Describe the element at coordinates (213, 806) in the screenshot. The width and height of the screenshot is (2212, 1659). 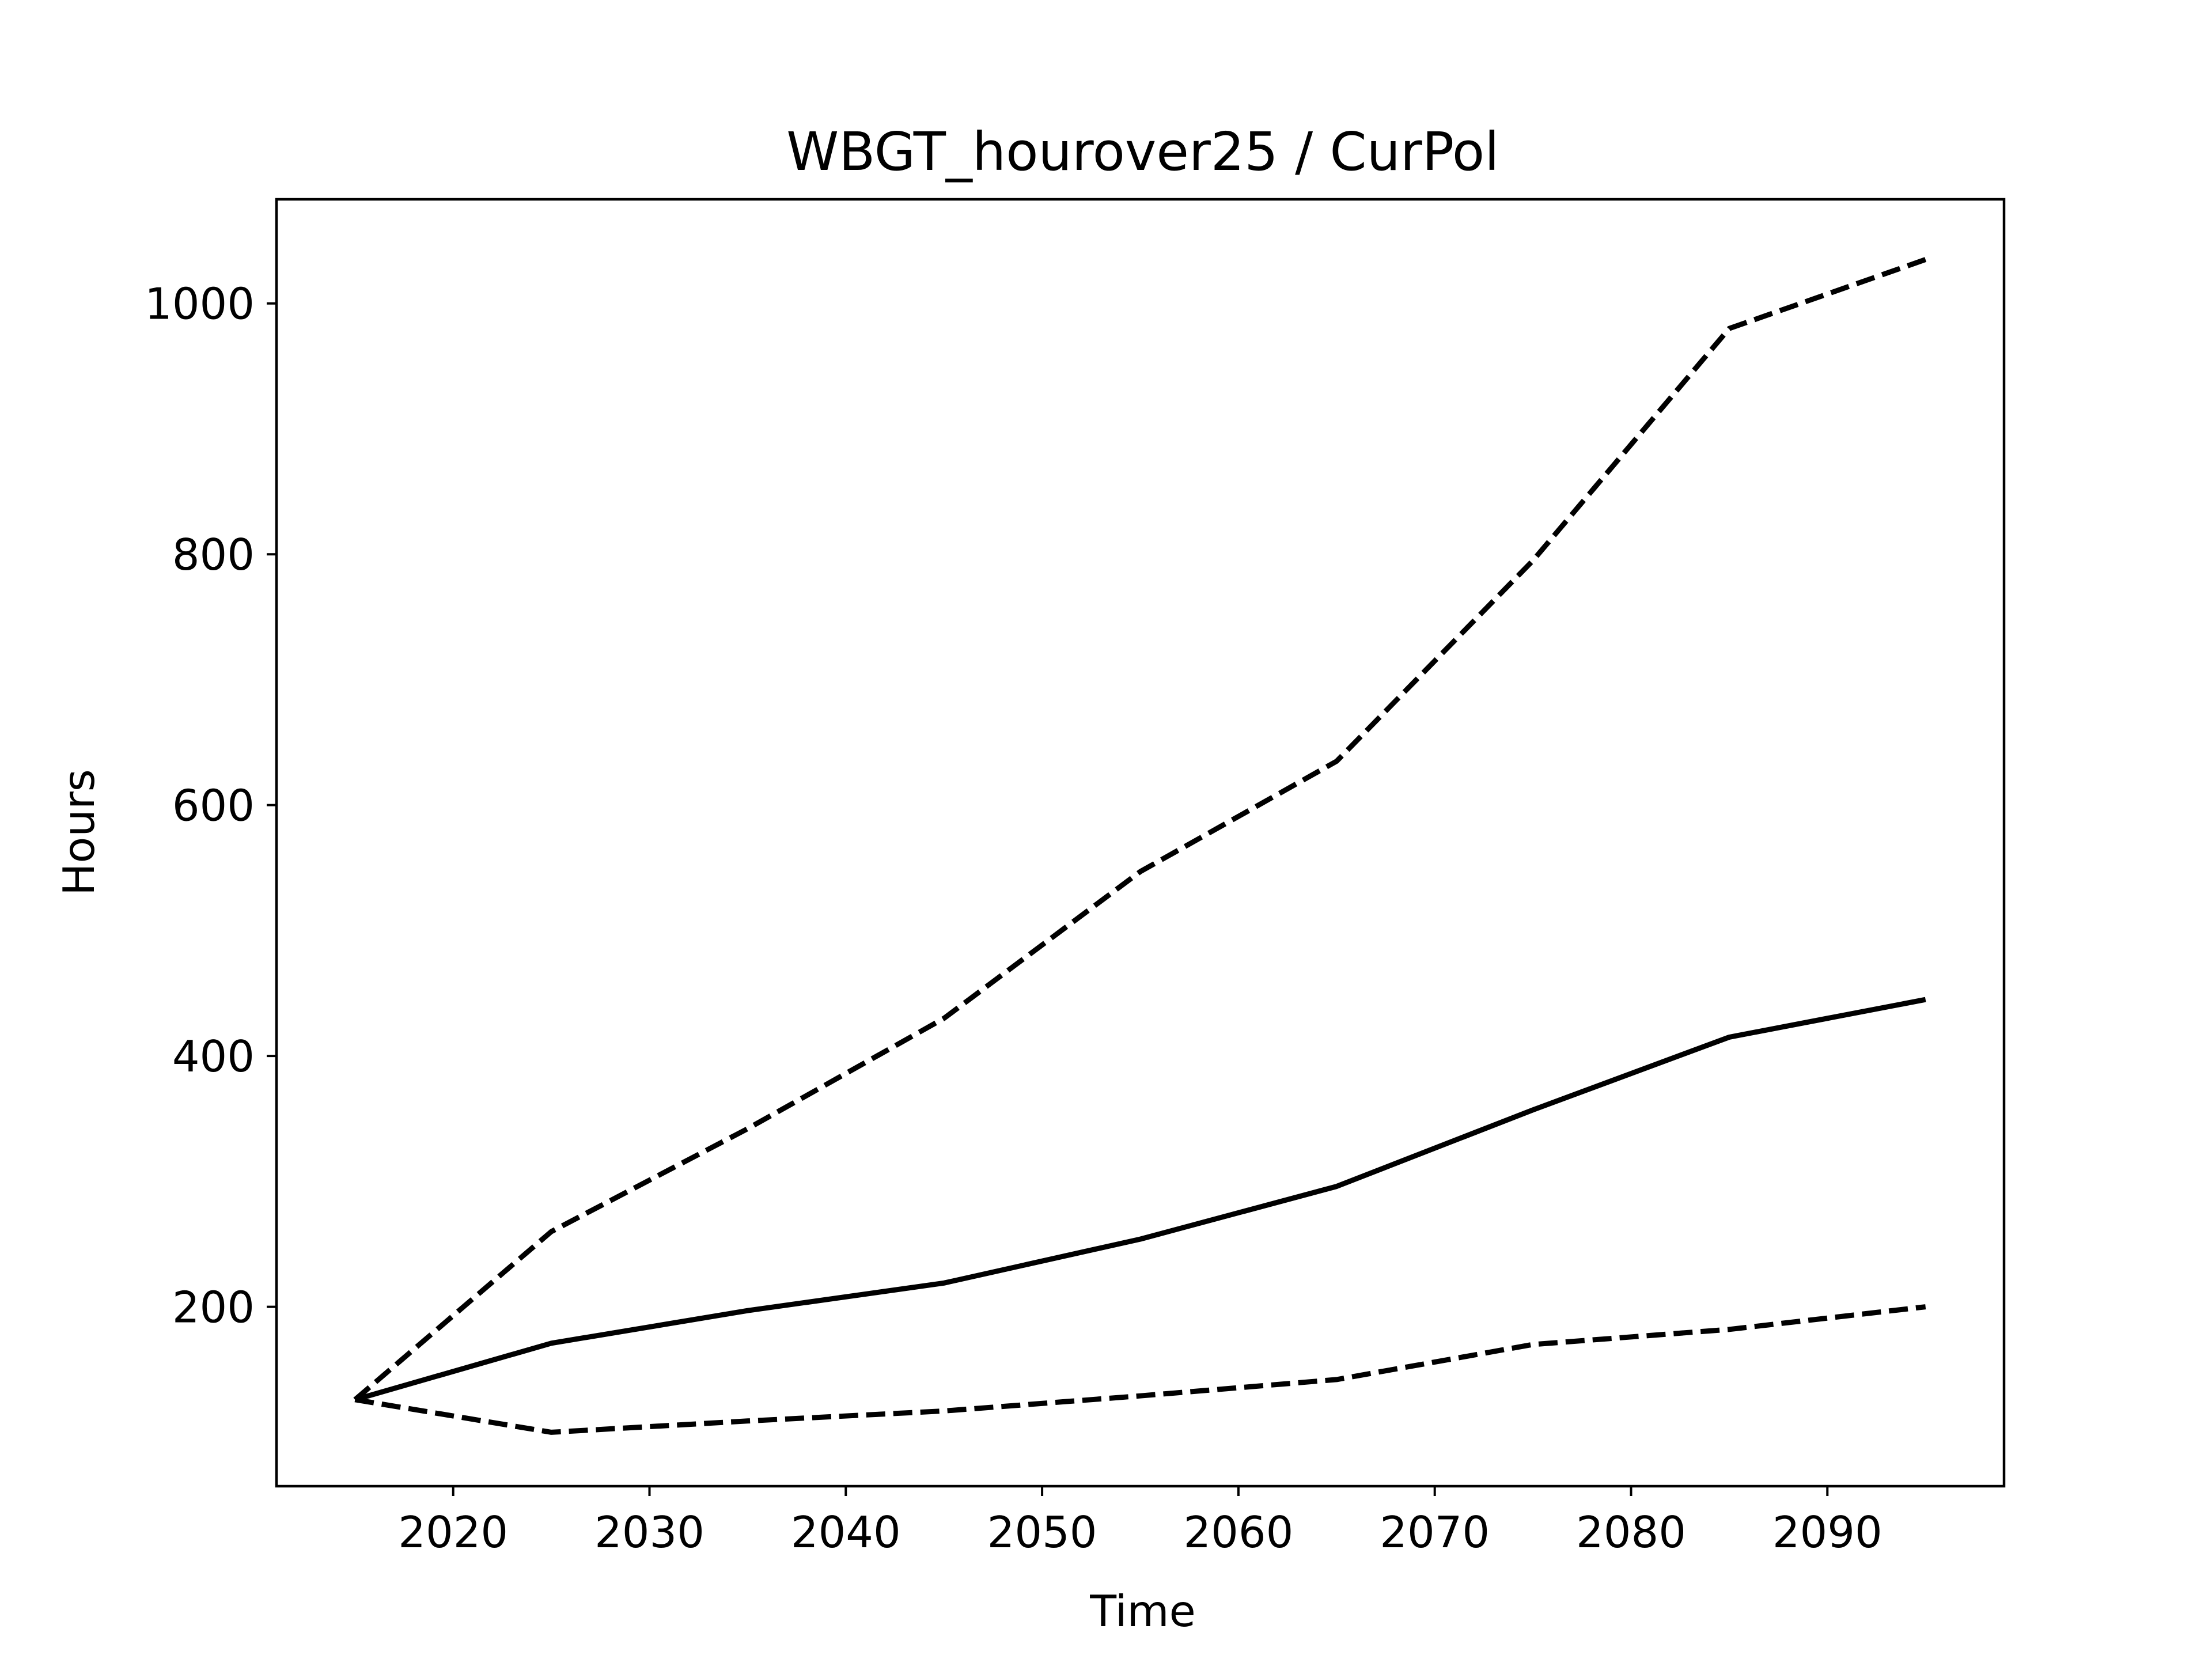
I see `y-tick-label: 600` at that location.